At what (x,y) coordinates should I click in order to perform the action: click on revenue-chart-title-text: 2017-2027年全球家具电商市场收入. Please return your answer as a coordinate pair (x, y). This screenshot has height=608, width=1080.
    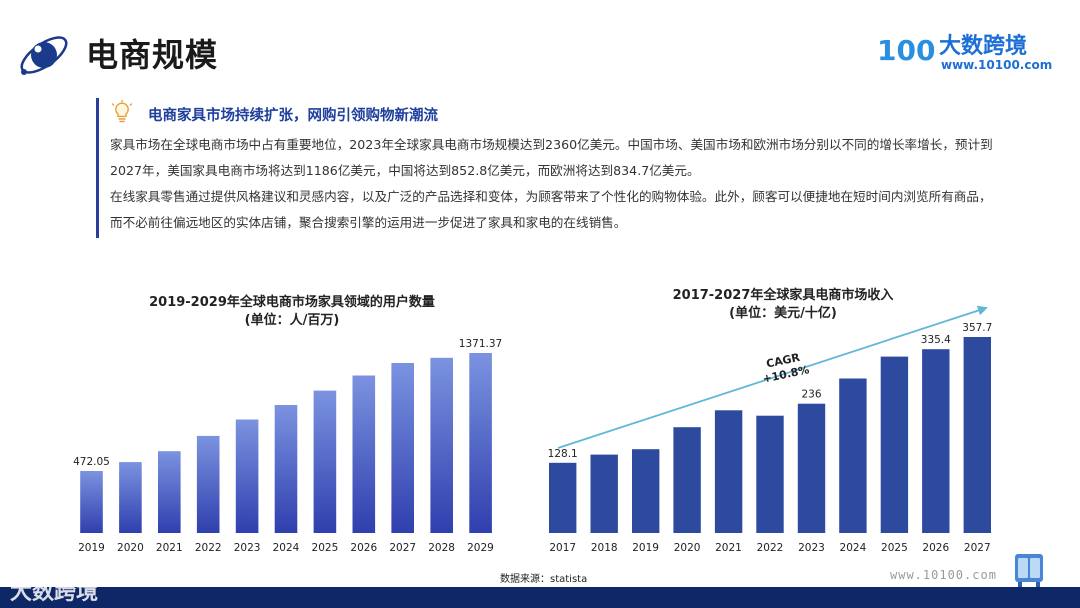
    Looking at the image, I should click on (783, 295).